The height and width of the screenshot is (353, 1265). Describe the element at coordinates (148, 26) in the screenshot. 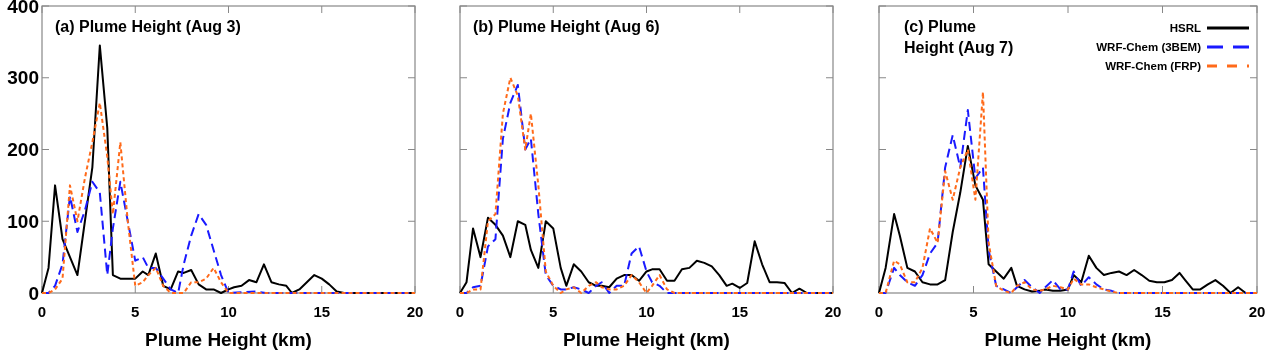

I see `text: (a) Plume Height (Aug 3)` at that location.